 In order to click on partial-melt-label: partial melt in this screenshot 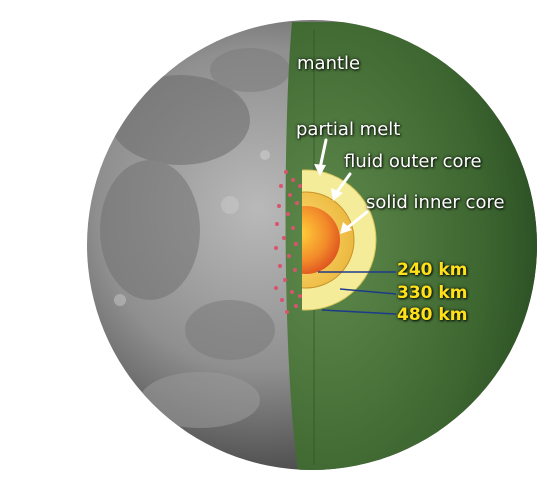, I will do `click(348, 129)`.